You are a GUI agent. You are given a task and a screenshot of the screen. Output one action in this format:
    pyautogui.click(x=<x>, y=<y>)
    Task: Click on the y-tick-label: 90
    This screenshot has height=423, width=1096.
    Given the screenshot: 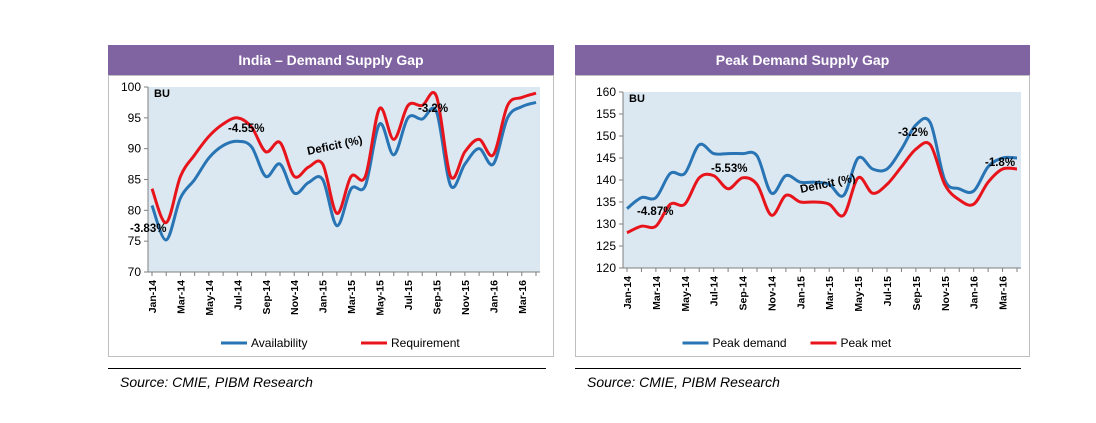 What is the action you would take?
    pyautogui.click(x=135, y=149)
    